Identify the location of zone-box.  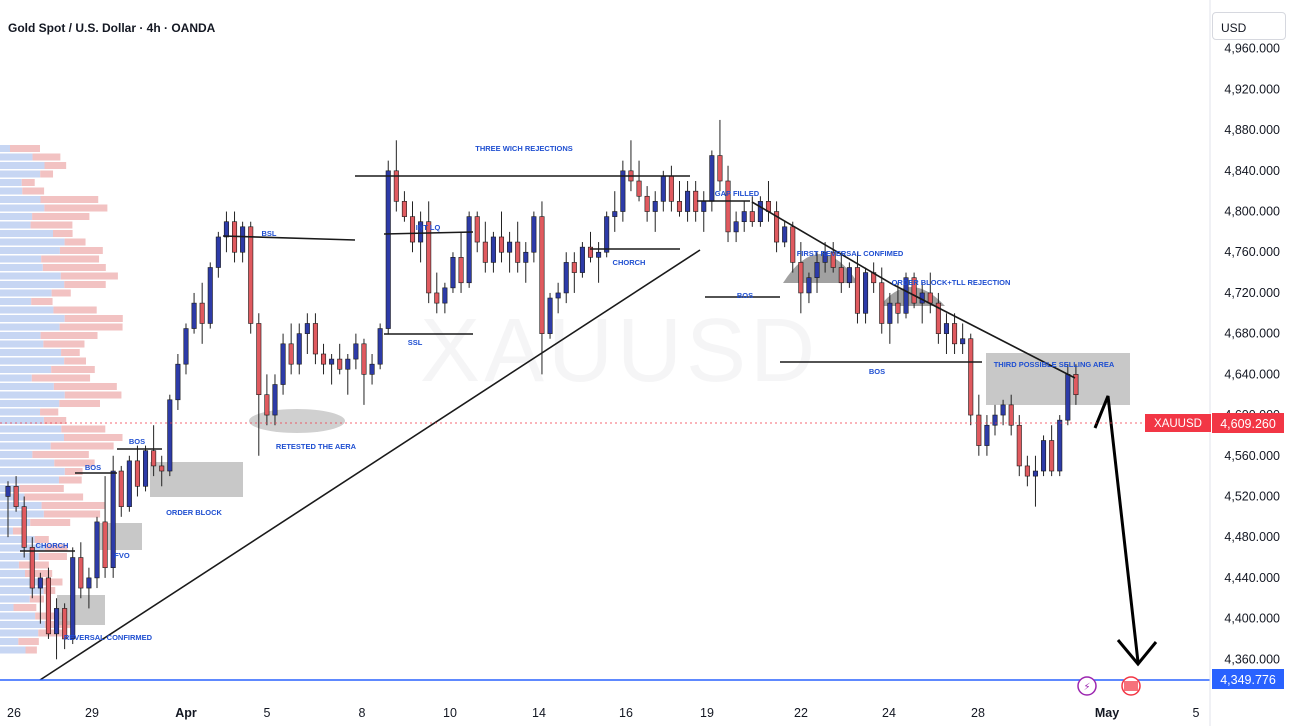
(1058, 379).